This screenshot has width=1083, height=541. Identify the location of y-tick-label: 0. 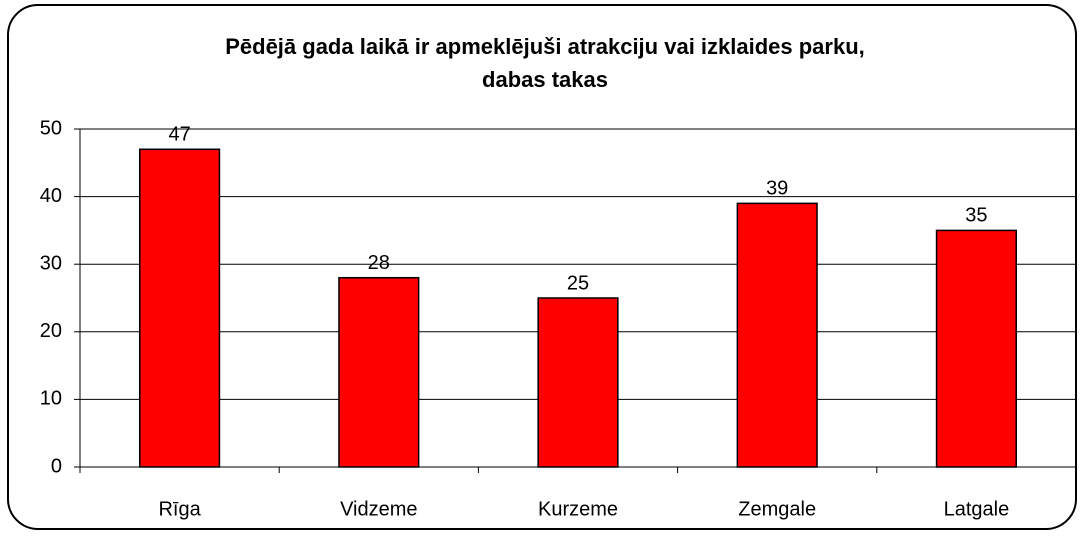
(56, 466).